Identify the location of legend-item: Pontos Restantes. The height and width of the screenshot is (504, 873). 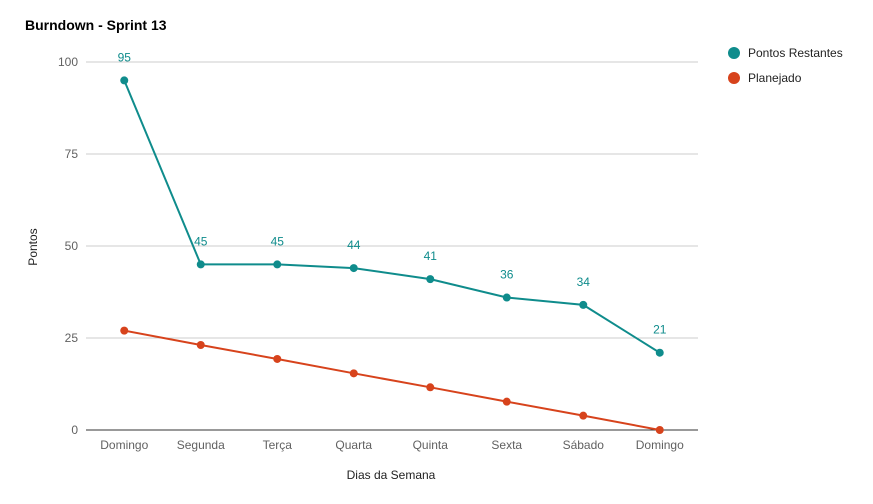
(785, 53).